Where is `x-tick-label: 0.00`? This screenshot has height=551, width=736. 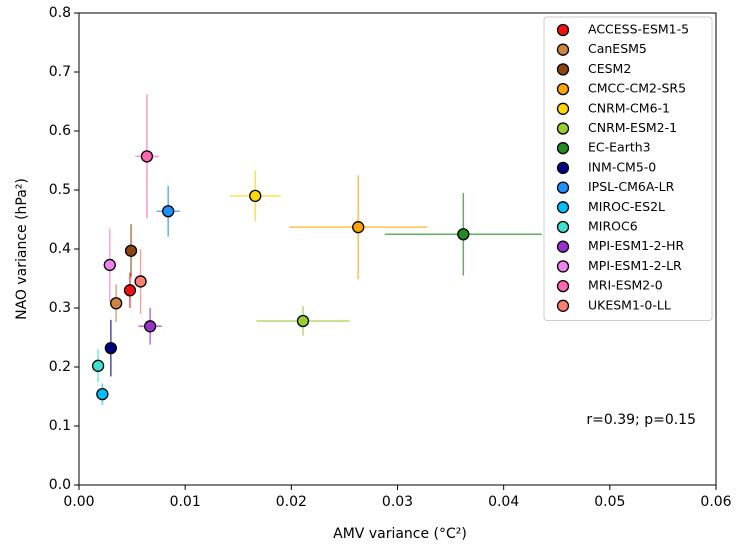
x-tick-label: 0.00 is located at coordinates (78, 502).